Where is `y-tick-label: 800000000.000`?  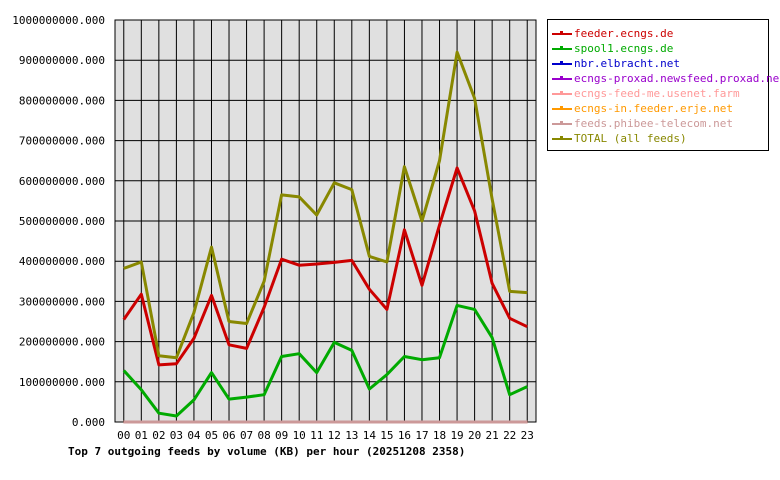 y-tick-label: 800000000.000 is located at coordinates (62, 100).